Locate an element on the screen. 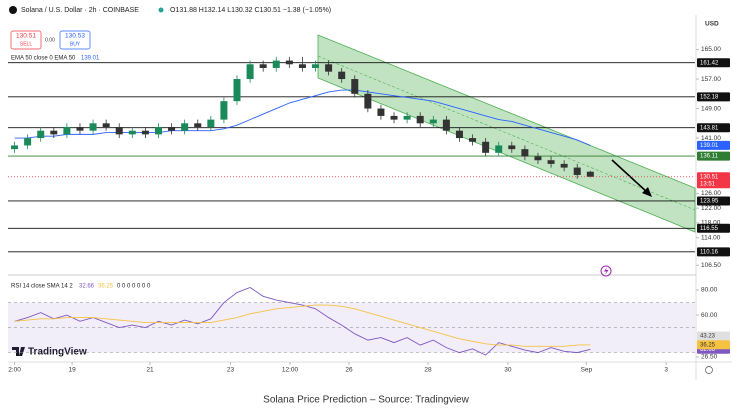  rsi-last-label-box is located at coordinates (713, 345).